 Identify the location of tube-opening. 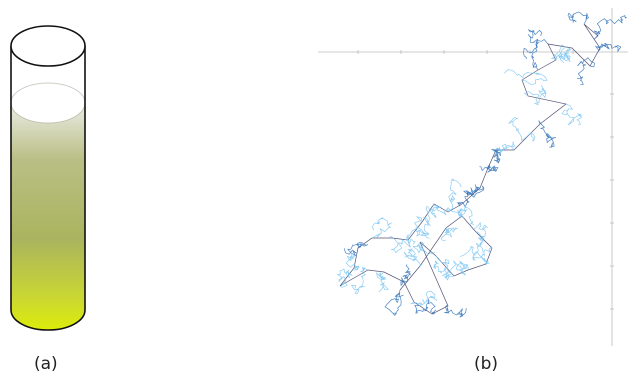
(48, 46).